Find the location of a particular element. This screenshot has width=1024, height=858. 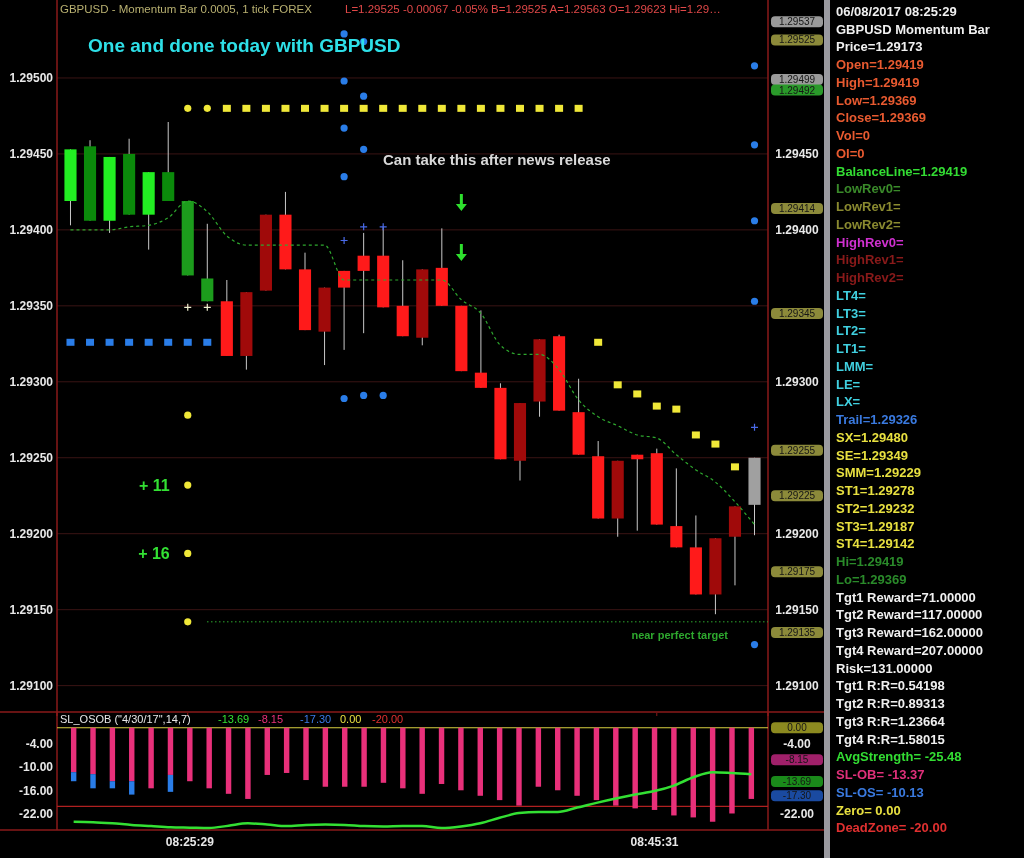

y-tick-label: 1.29450 is located at coordinates (31, 154).